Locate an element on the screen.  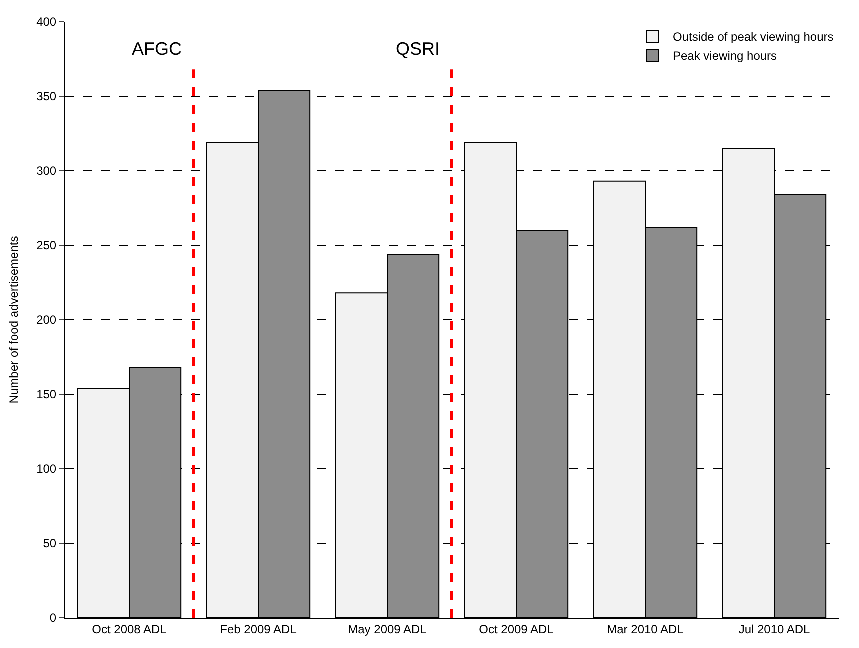
x-tick-label: Feb 2009 ADL is located at coordinates (259, 629).